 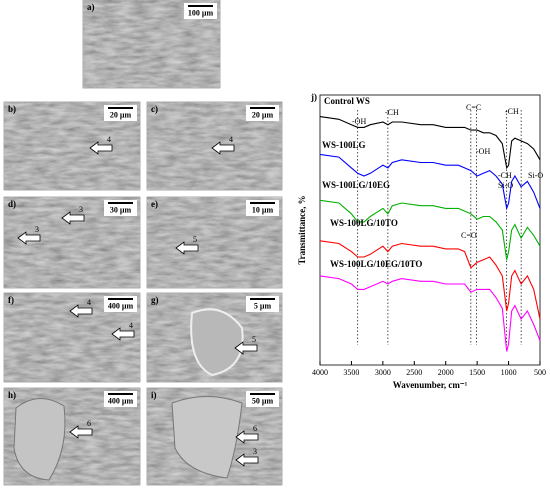 I want to click on x-tick-label: 500, so click(x=540, y=372).